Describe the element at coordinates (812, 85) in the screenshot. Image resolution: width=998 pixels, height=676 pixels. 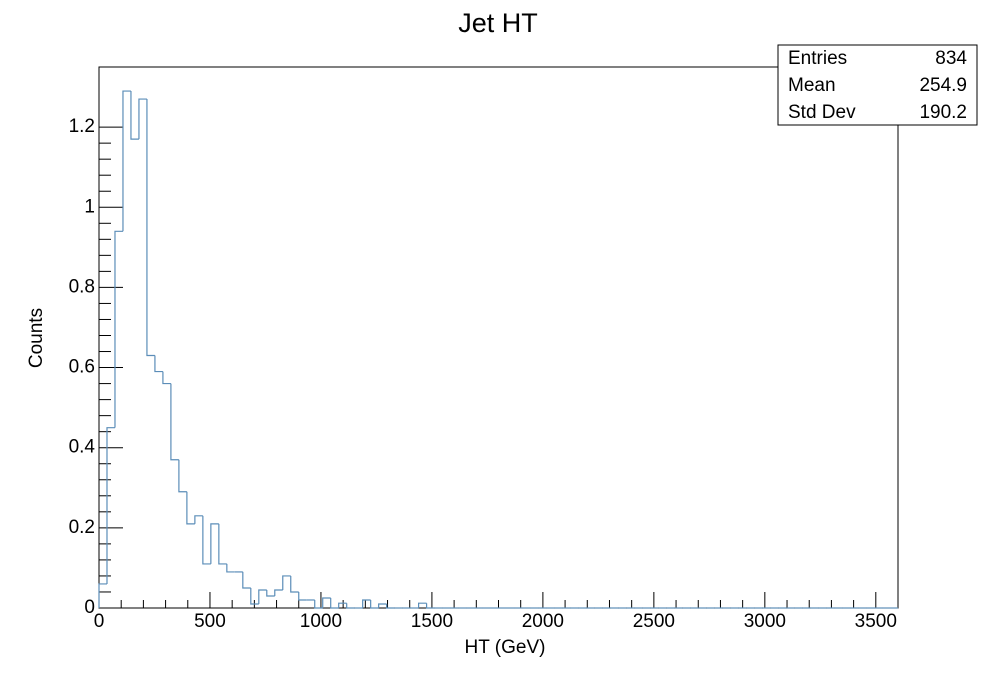
I see `stats-label: Mean` at that location.